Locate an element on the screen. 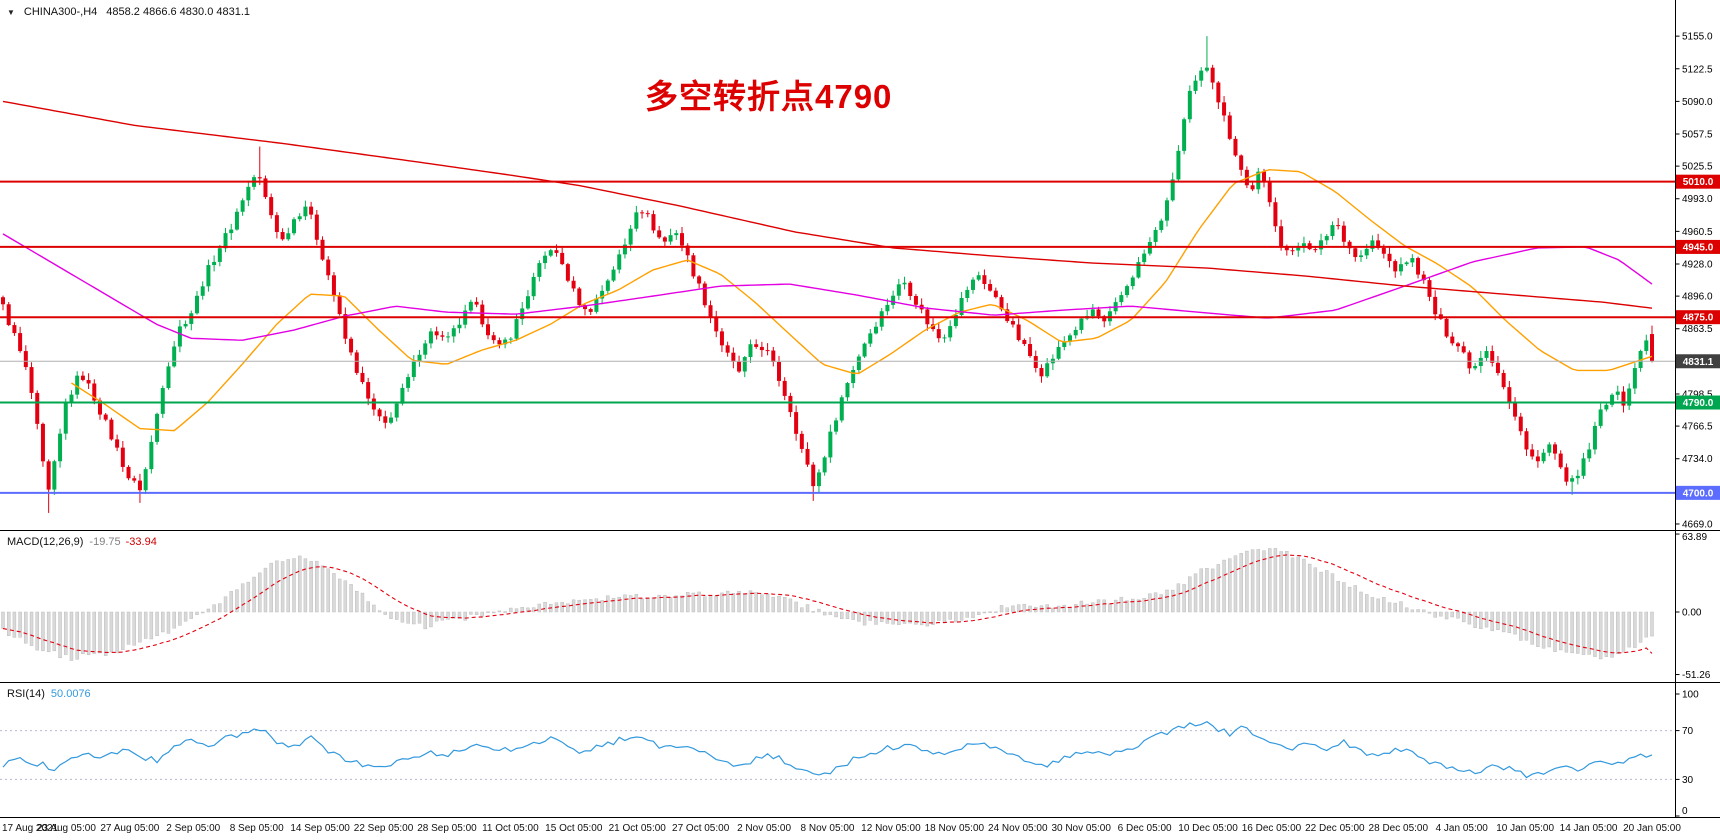  macd-tick-label: 63.89 is located at coordinates (1694, 537).